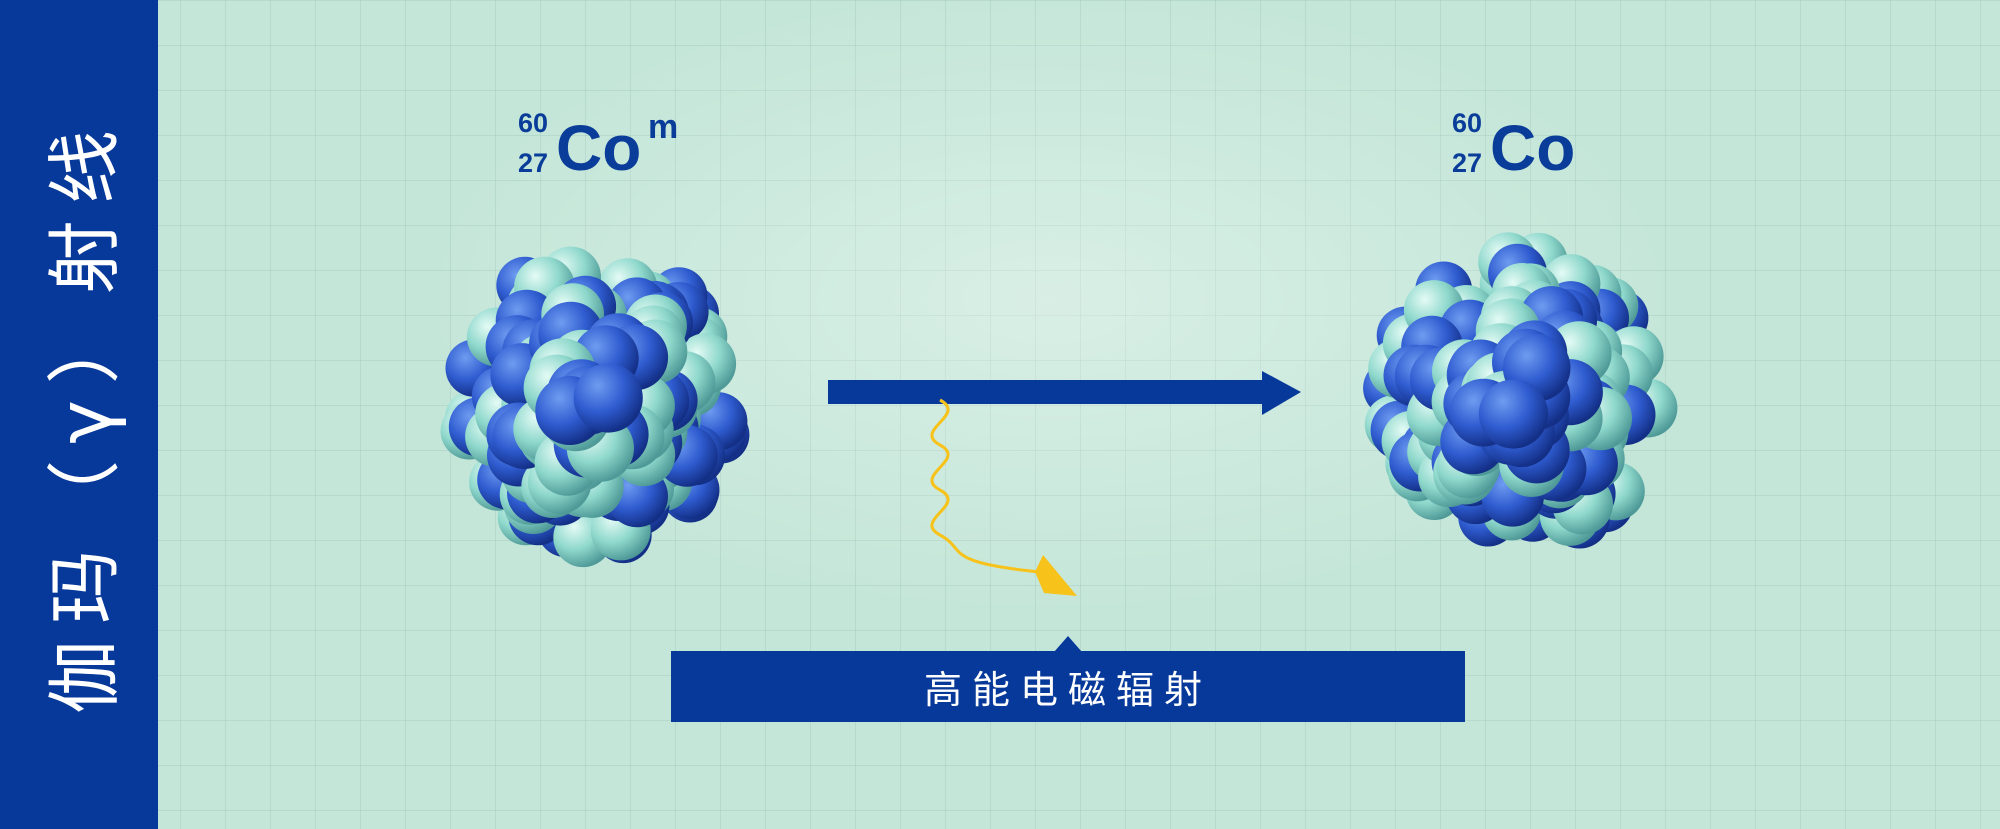 The width and height of the screenshot is (2000, 829). Describe the element at coordinates (1068, 686) in the screenshot. I see `radiation-label: 高能电磁辐射` at that location.